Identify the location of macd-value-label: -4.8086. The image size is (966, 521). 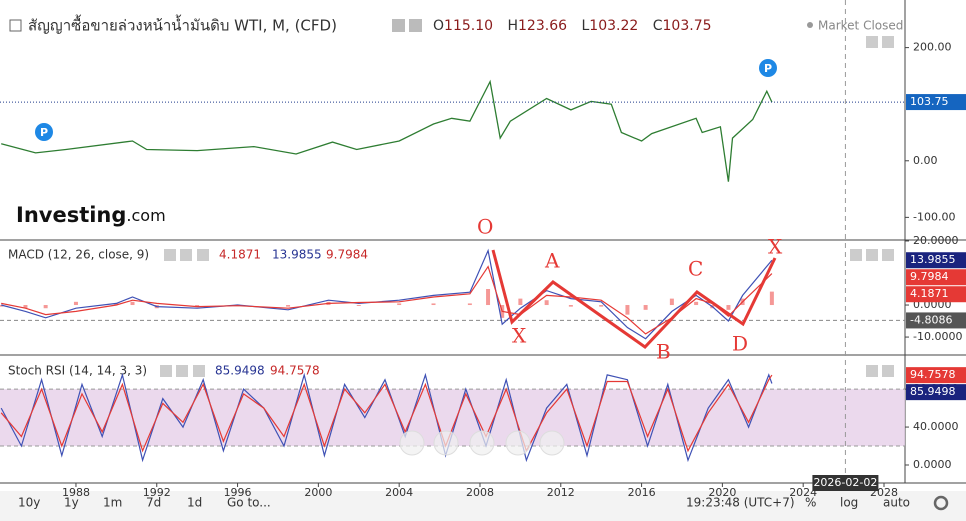
(931, 319).